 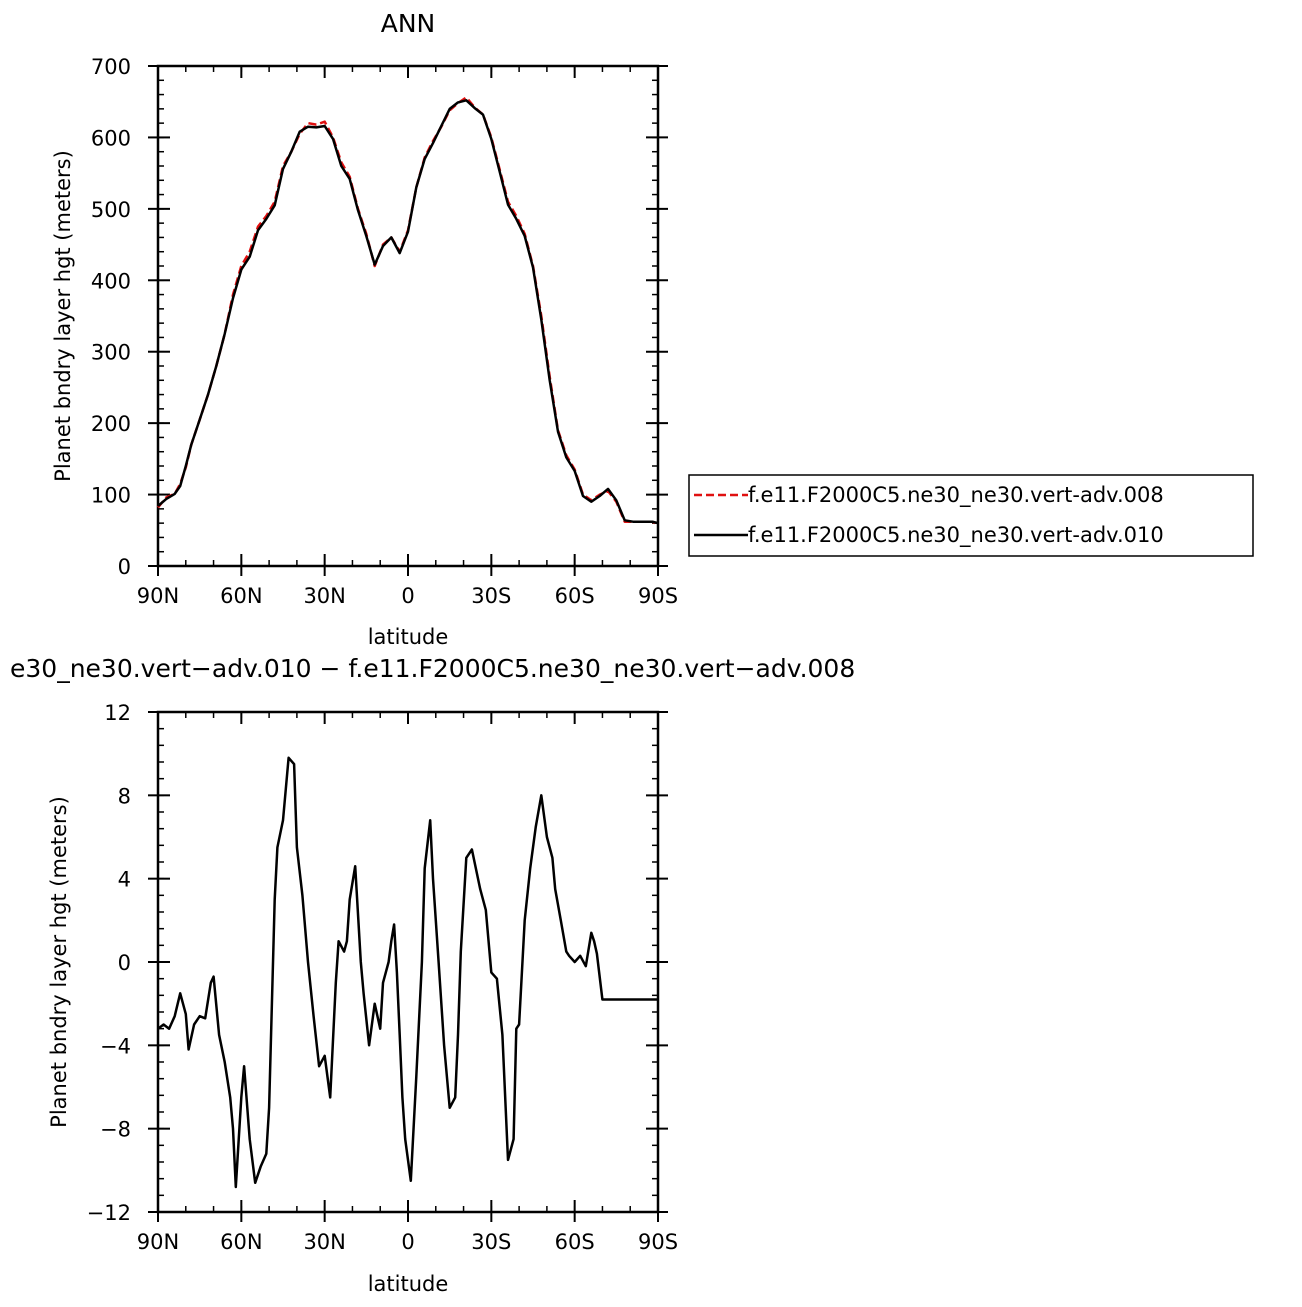 I want to click on top-chart-ylabel: Planet bndry layer hgt (meters), so click(x=63, y=316).